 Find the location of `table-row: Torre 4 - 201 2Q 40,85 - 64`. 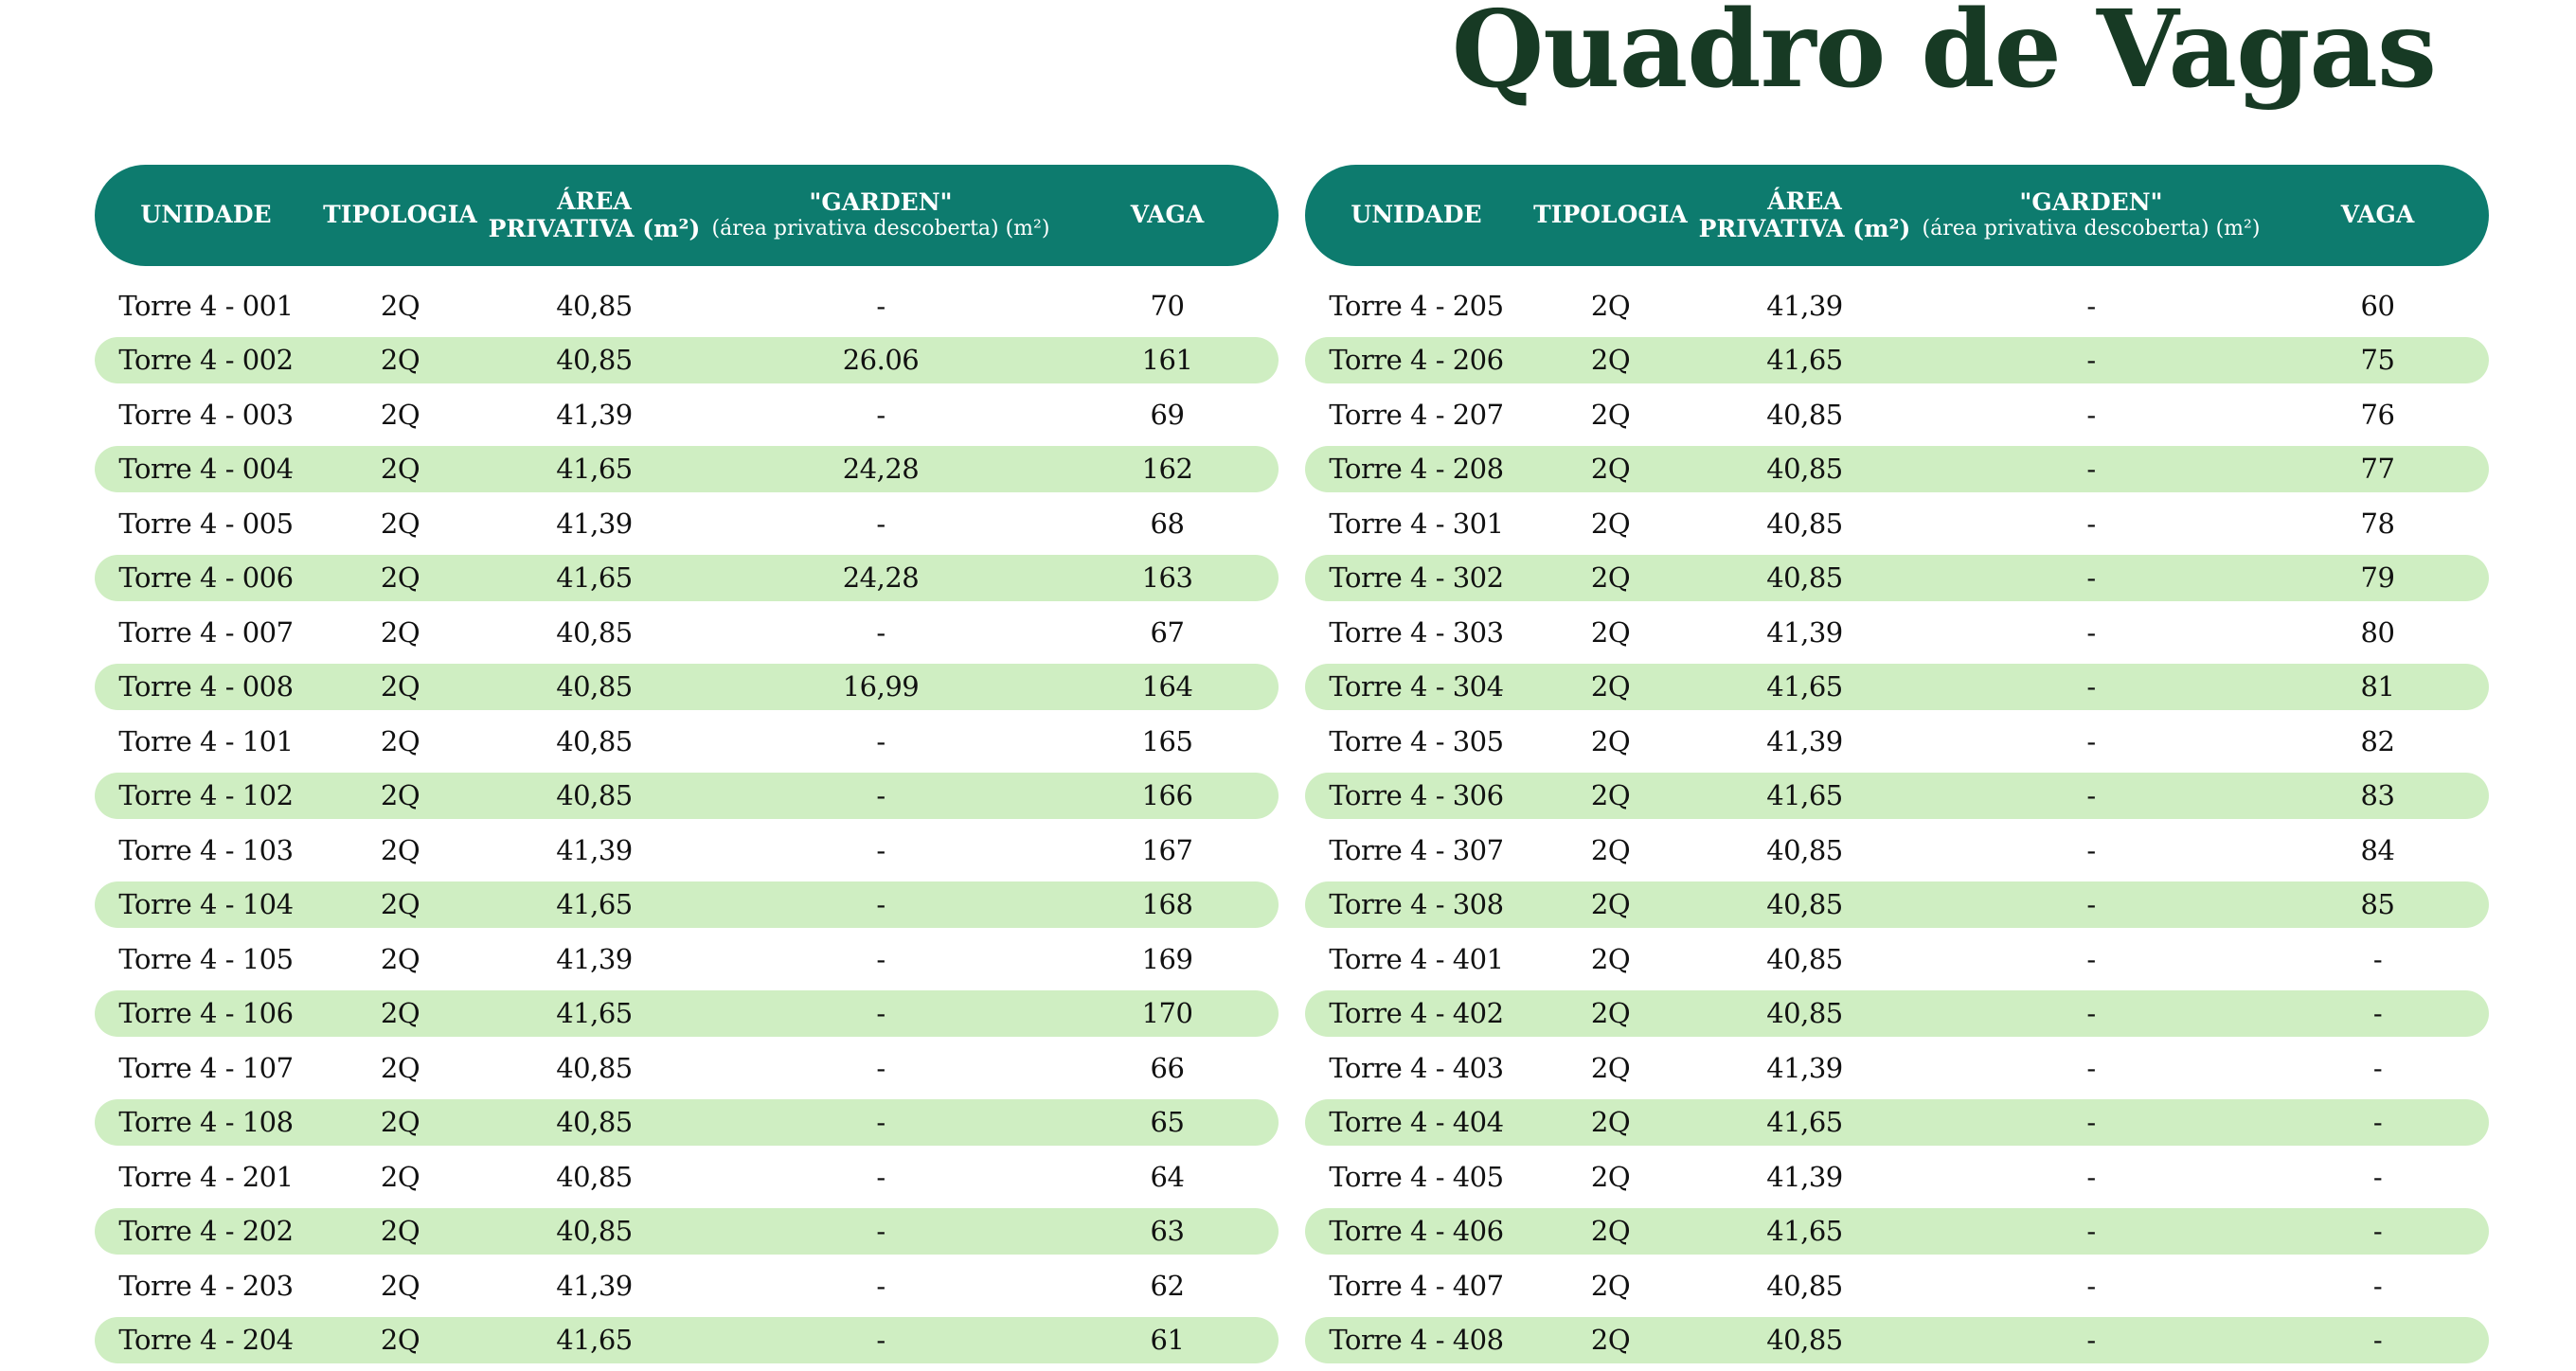

table-row: Torre 4 - 201 2Q 40,85 - 64 is located at coordinates (687, 1176).